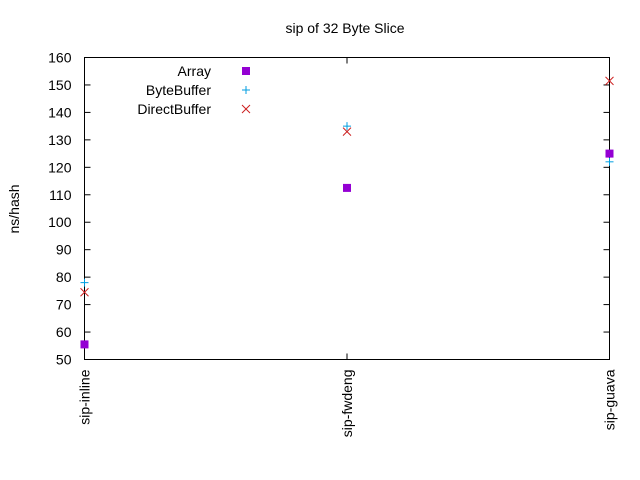 The image size is (640, 480). I want to click on point-bytebuffer-sip-guava, so click(609, 161).